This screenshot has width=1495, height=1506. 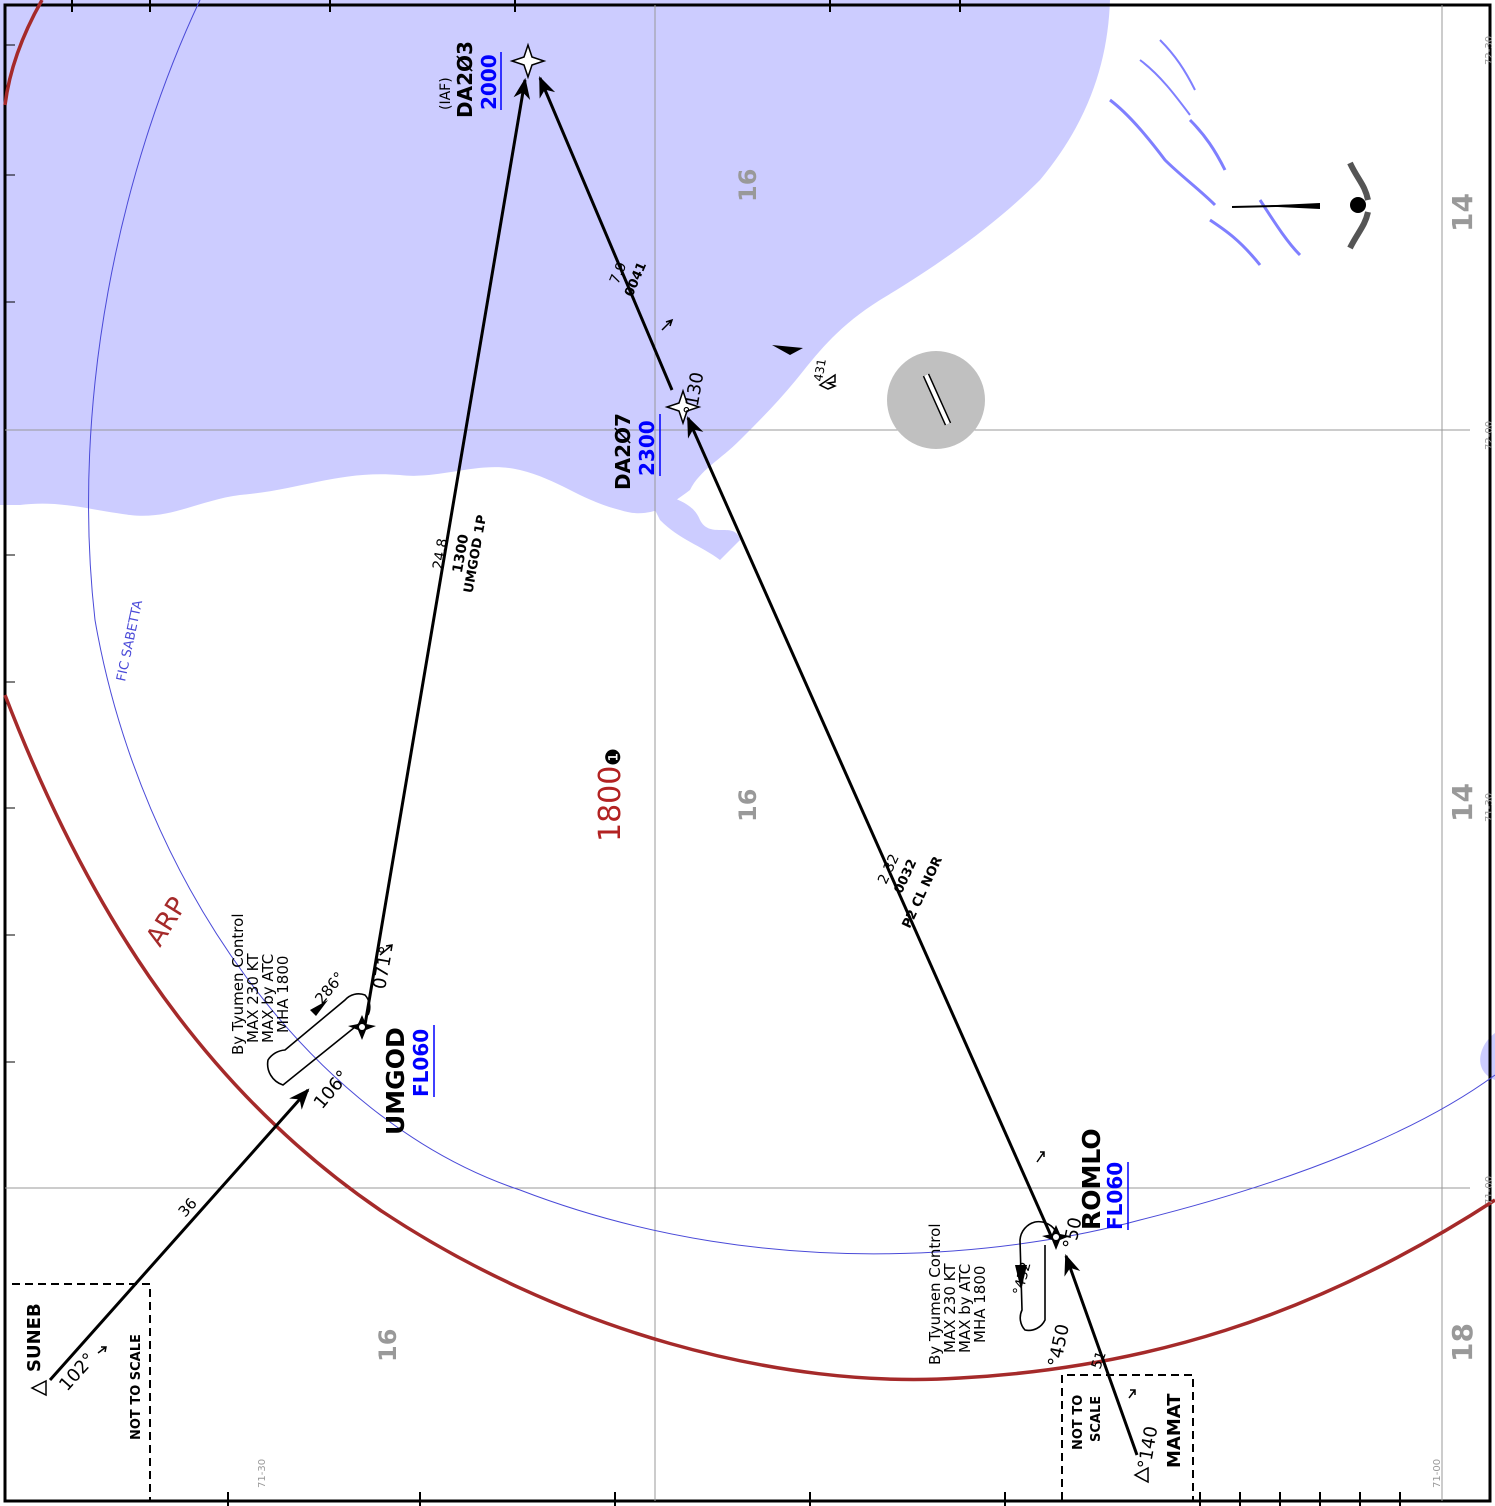 I want to click on grid-msa-16-b: 16, so click(x=748, y=805).